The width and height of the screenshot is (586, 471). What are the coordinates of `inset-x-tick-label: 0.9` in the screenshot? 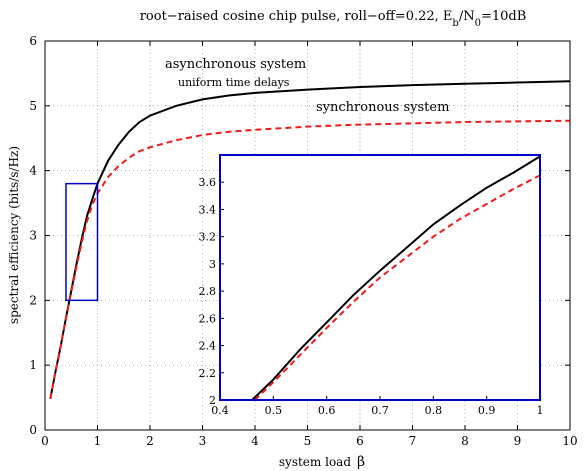 It's located at (487, 410).